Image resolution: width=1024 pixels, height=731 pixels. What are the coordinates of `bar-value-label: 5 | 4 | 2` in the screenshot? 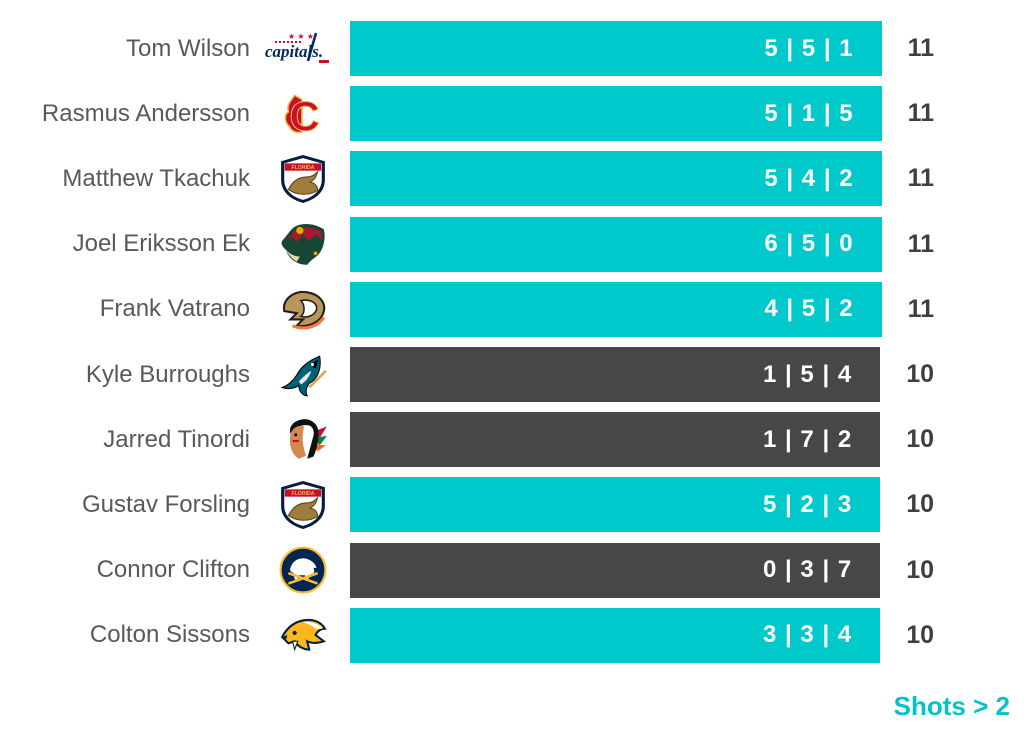 It's located at (809, 178).